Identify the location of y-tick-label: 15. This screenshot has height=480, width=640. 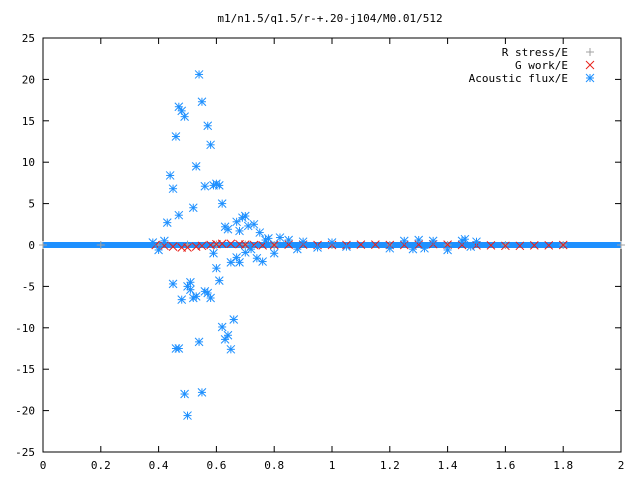
(28, 121).